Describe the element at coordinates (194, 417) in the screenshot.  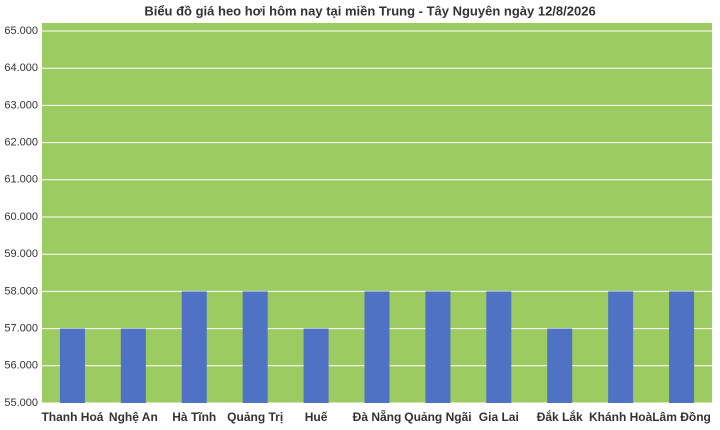
I see `x-tick-label: Hà Tĩnh` at that location.